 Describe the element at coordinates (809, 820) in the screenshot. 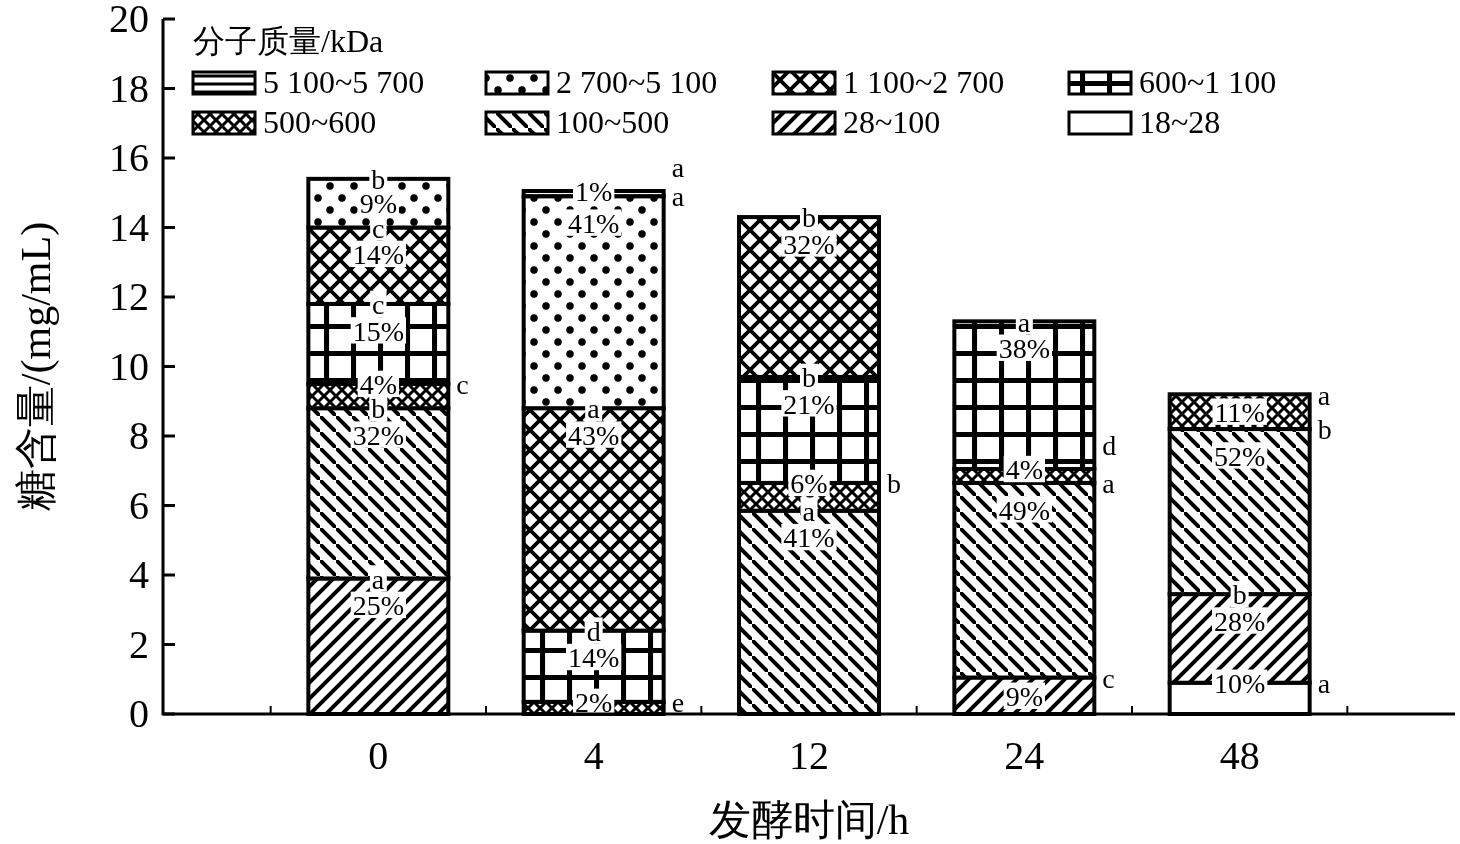

I see `x-axis-title: 发酵时间/h` at that location.